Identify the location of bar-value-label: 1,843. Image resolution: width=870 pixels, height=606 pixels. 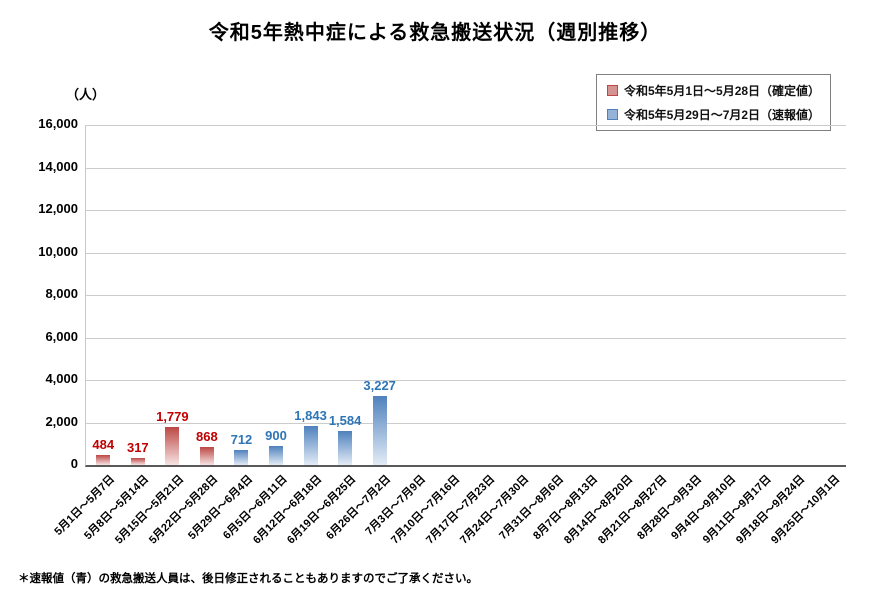
(310, 415).